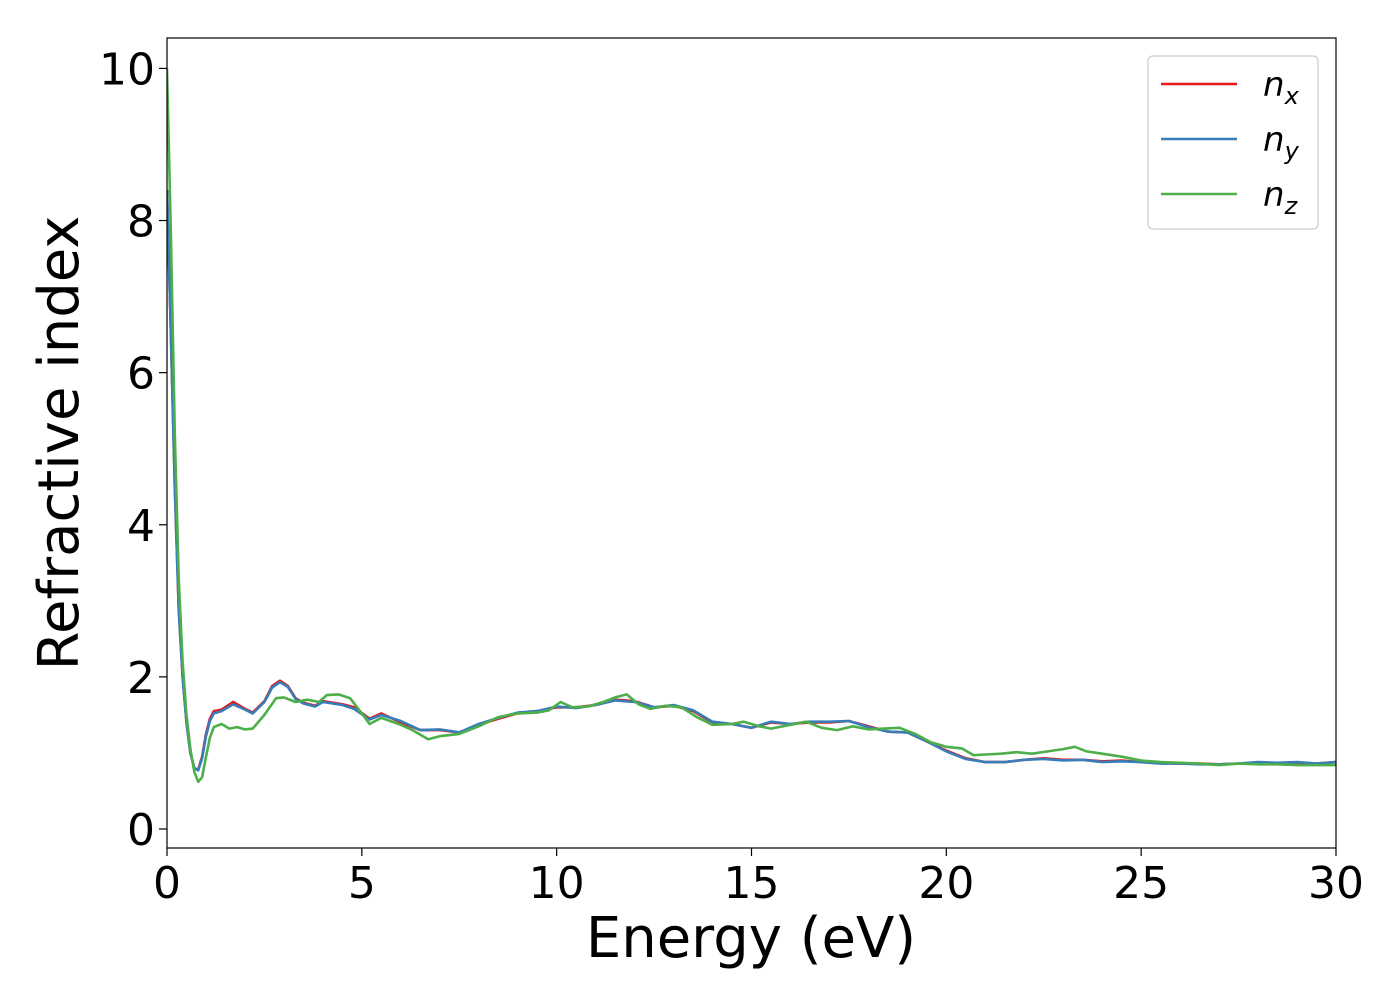 The image size is (1400, 1000). I want to click on legend-label-ny: ny, so click(1281, 142).